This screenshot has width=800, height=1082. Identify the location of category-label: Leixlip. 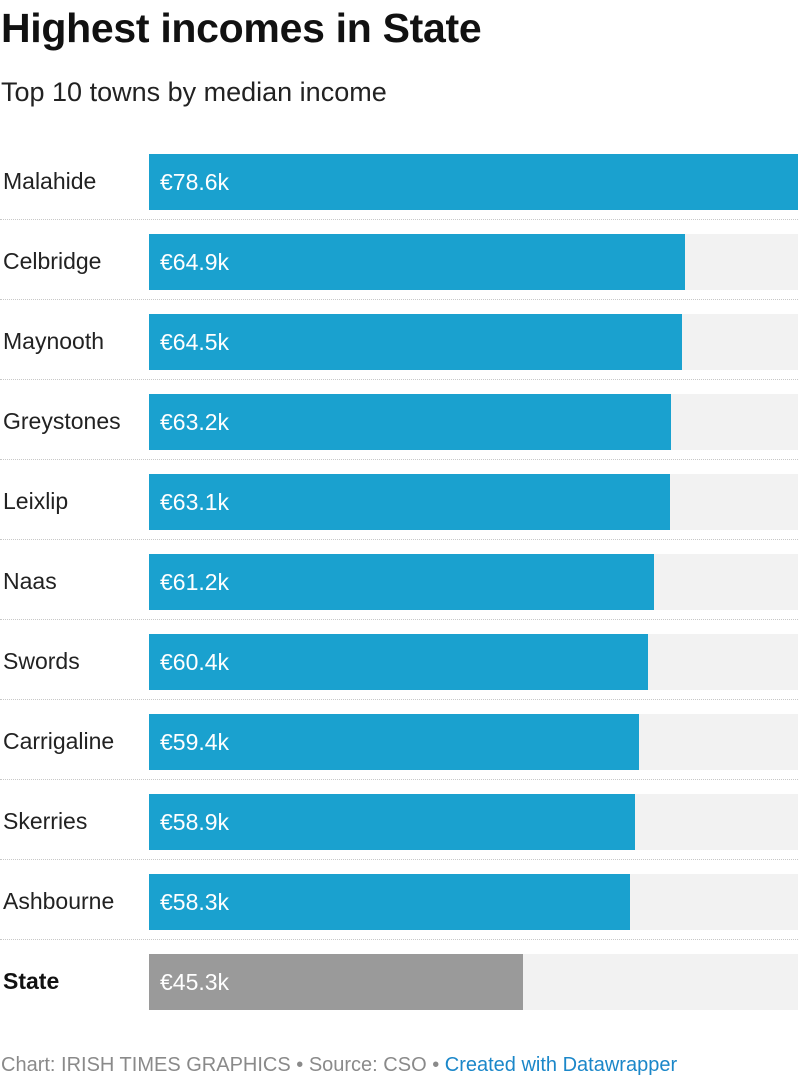
(36, 501).